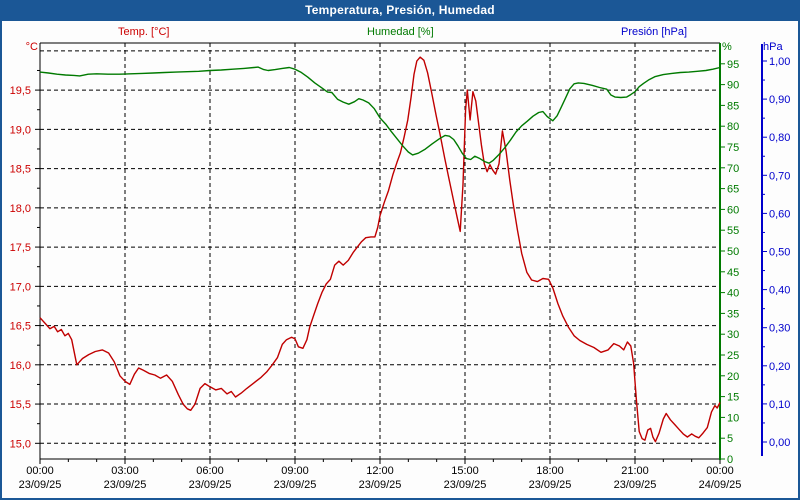  I want to click on window-title: Temperatura, Presión, Humedad, so click(400, 10).